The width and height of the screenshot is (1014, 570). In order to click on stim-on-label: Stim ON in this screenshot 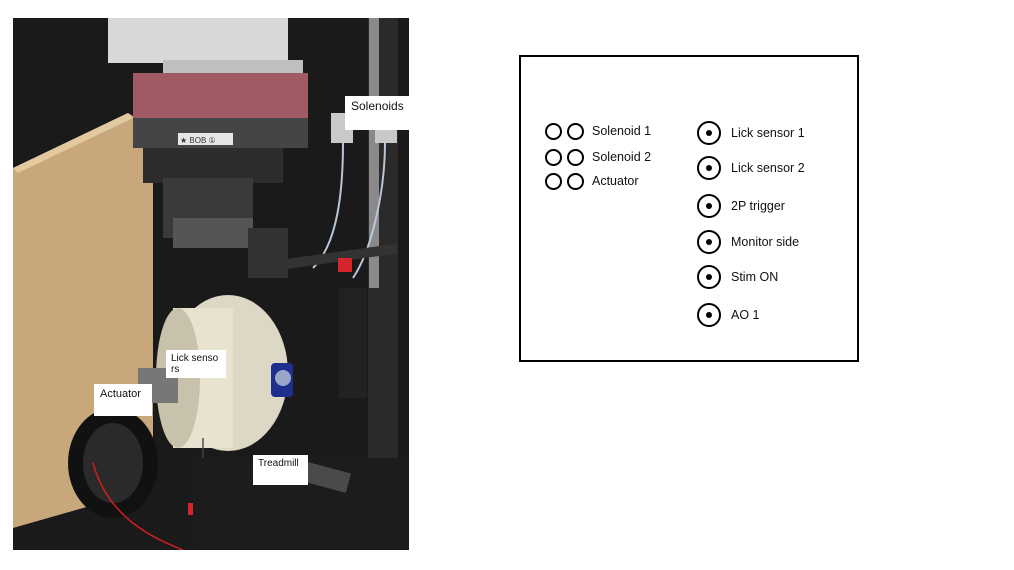, I will do `click(755, 277)`.